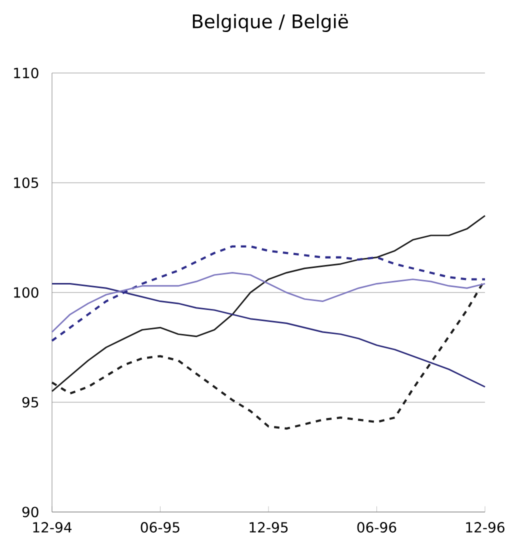 The height and width of the screenshot is (553, 509). I want to click on y-tick-label: 100, so click(26, 292).